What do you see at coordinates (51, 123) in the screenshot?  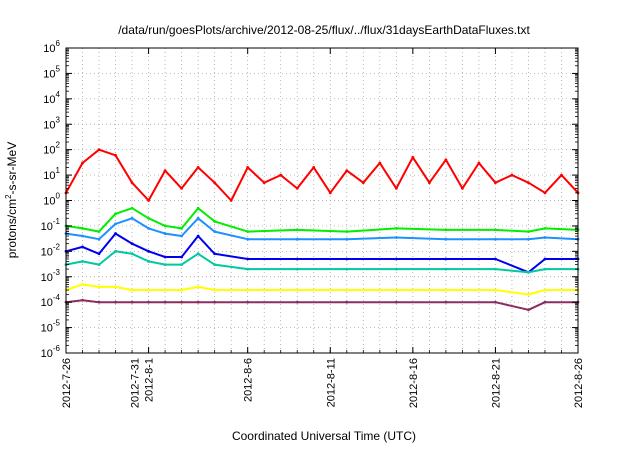 I see `y-tick-label: 10³` at bounding box center [51, 123].